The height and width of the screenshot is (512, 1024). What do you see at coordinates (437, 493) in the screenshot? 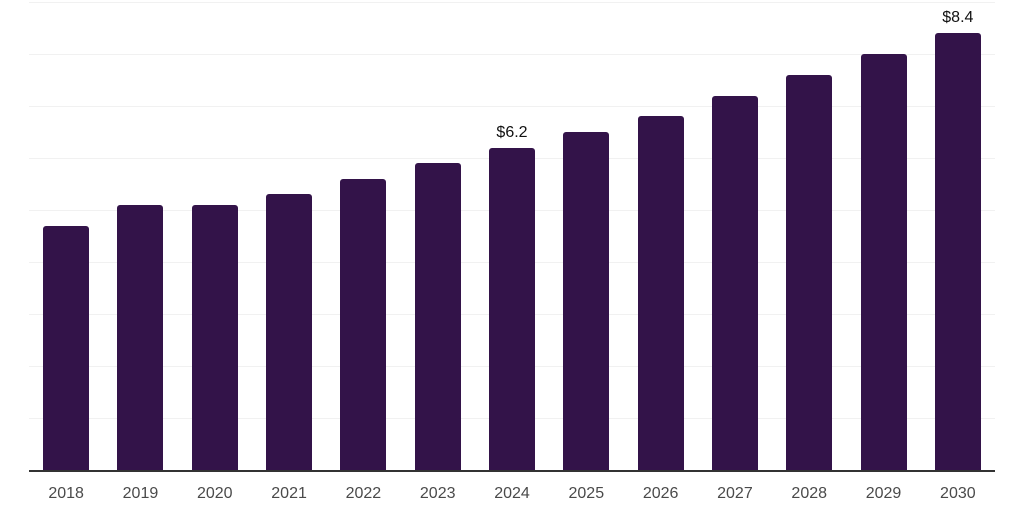
I see `x-tick-label-2023: 2023` at bounding box center [437, 493].